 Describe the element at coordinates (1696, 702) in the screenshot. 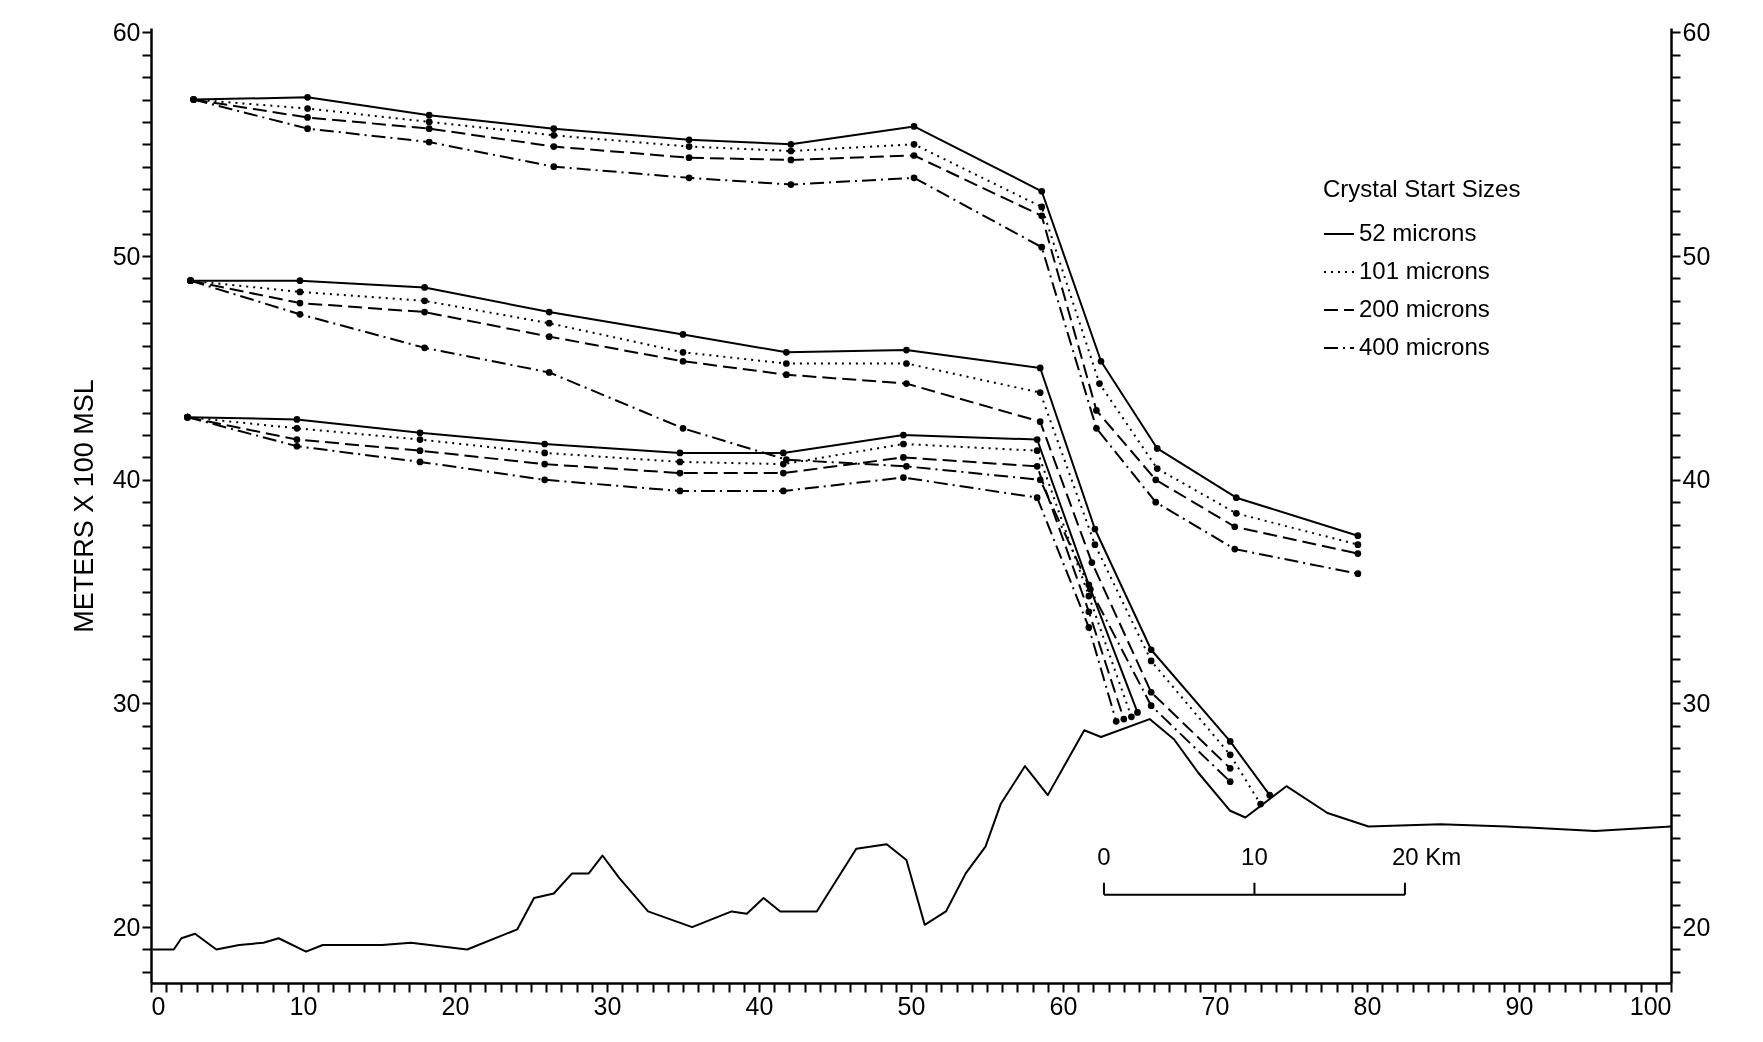

I see `y2-tick-label: 30` at that location.